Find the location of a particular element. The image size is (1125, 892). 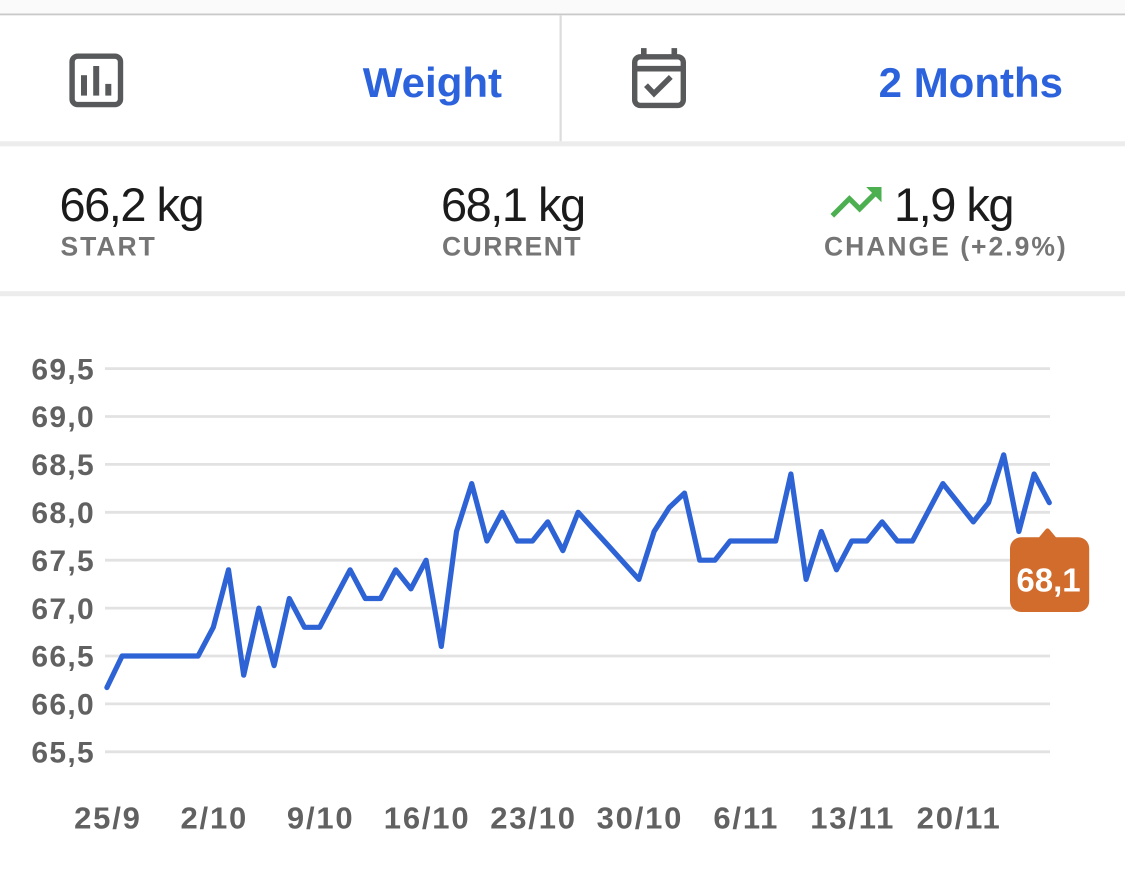

svg-text: 23/10 is located at coordinates (533, 818).